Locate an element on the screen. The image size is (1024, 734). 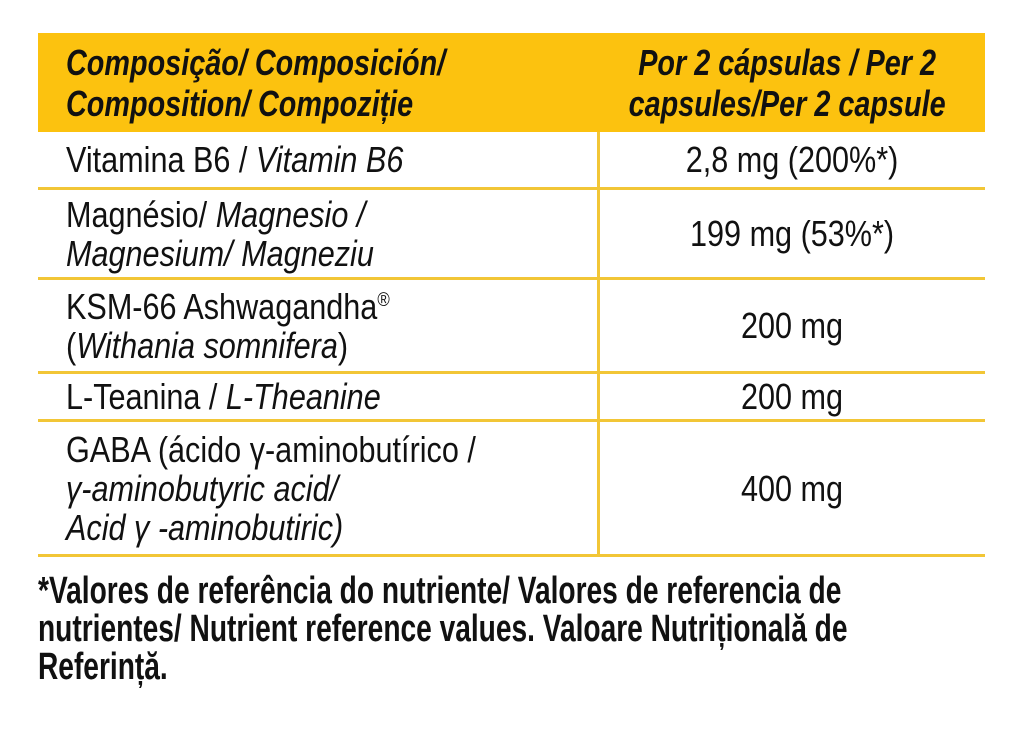
ingredient-name-line: Magnesium/ Magneziu is located at coordinates (291, 253).